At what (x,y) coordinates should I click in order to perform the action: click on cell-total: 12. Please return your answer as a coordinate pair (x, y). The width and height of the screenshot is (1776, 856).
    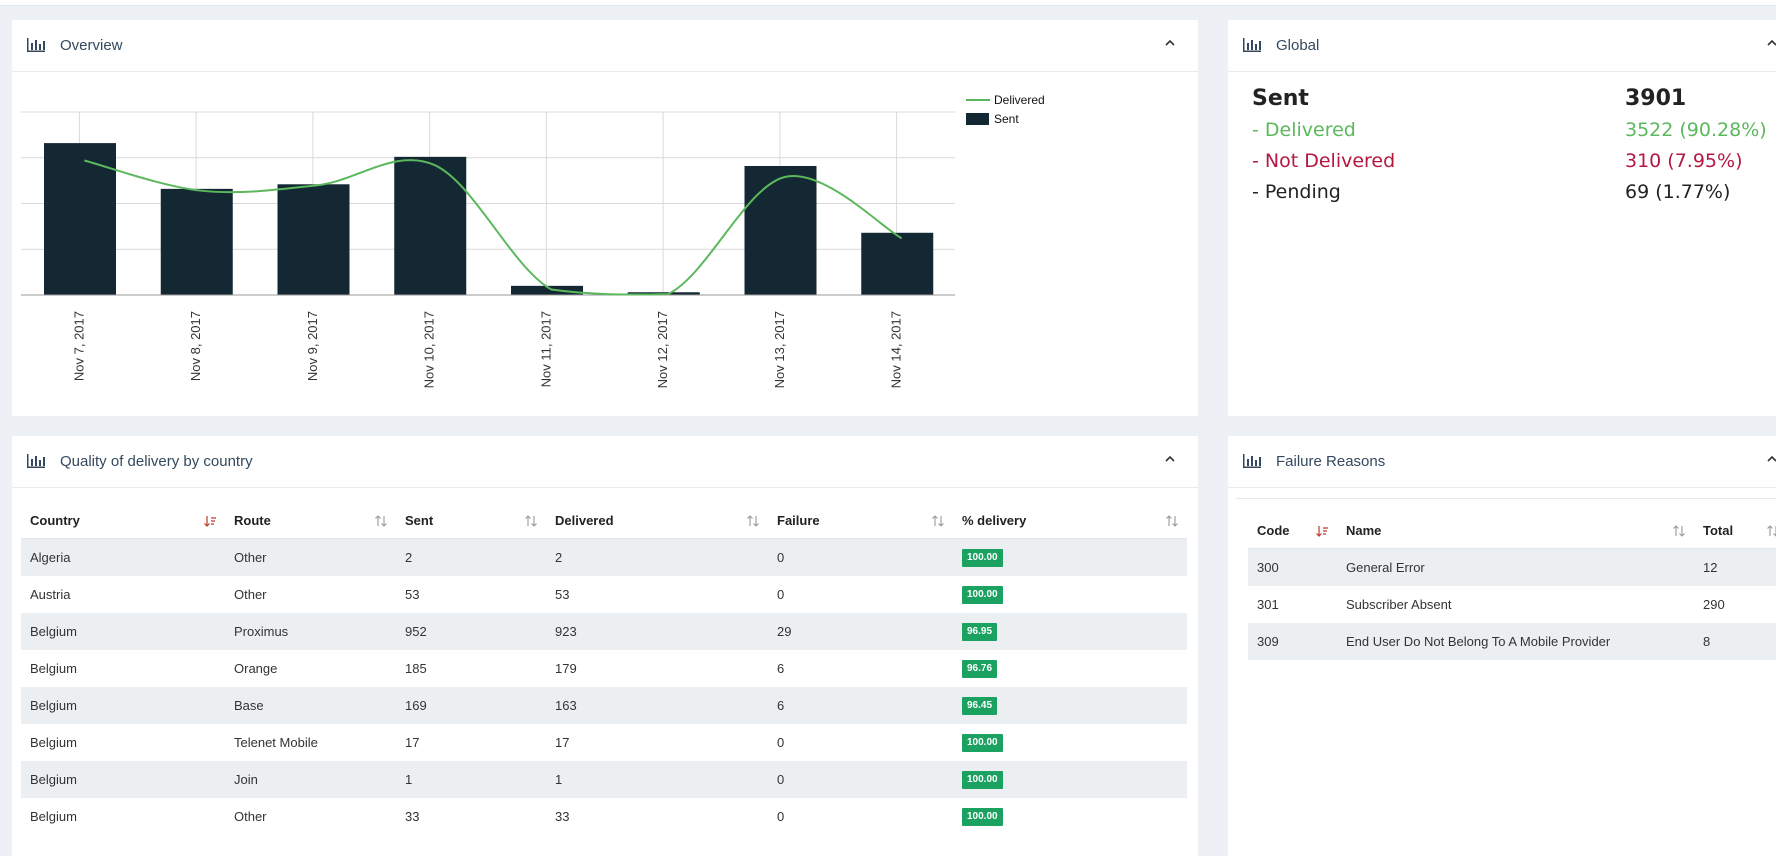
    Looking at the image, I should click on (1735, 567).